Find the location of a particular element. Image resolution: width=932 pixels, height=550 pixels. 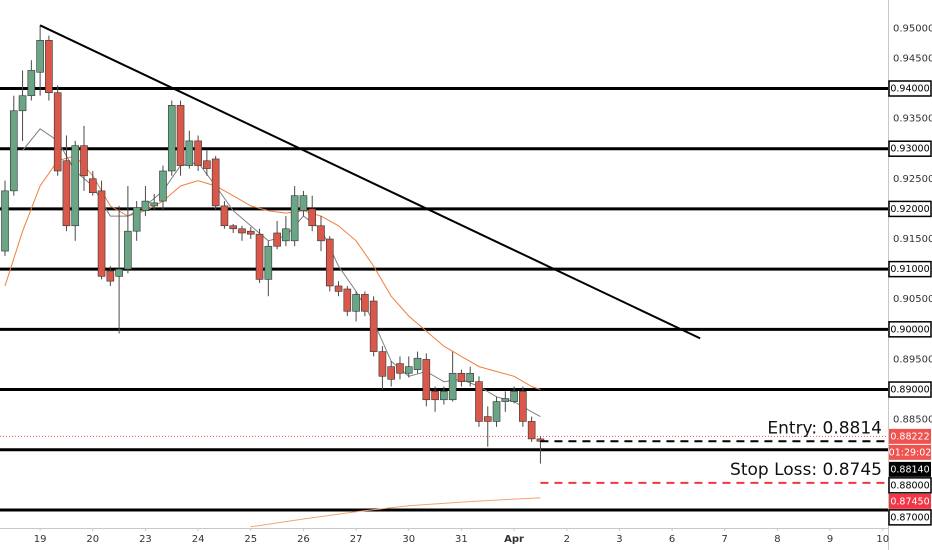

price-tag: 0.93000 is located at coordinates (910, 148).